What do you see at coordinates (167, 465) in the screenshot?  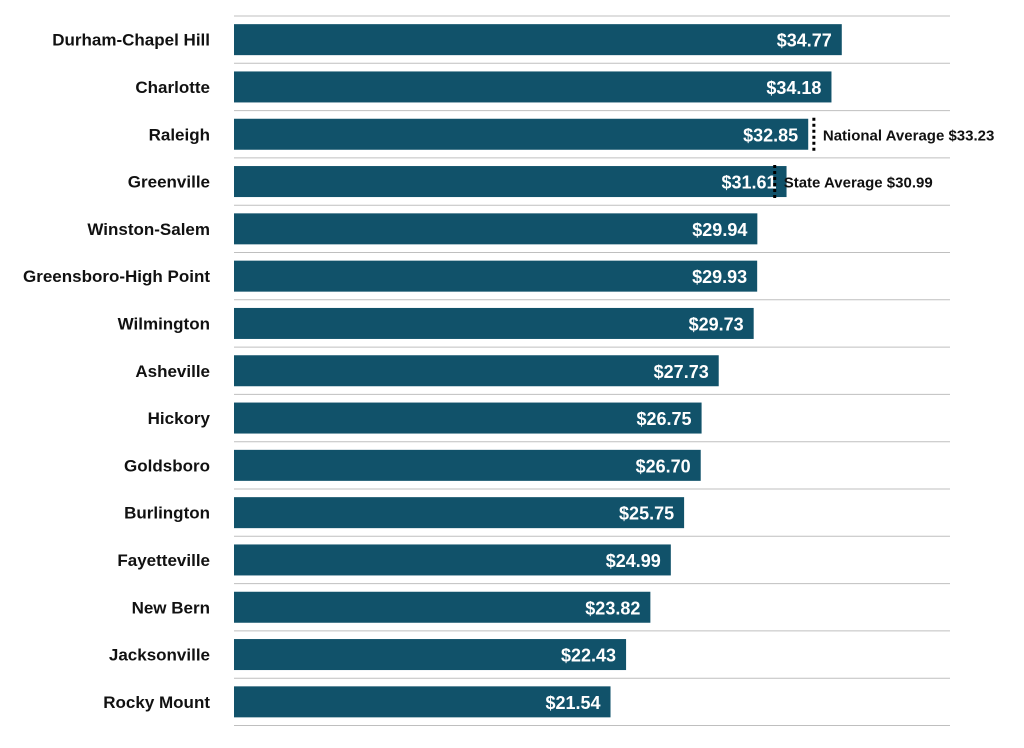 I see `category-label: Goldsboro` at bounding box center [167, 465].